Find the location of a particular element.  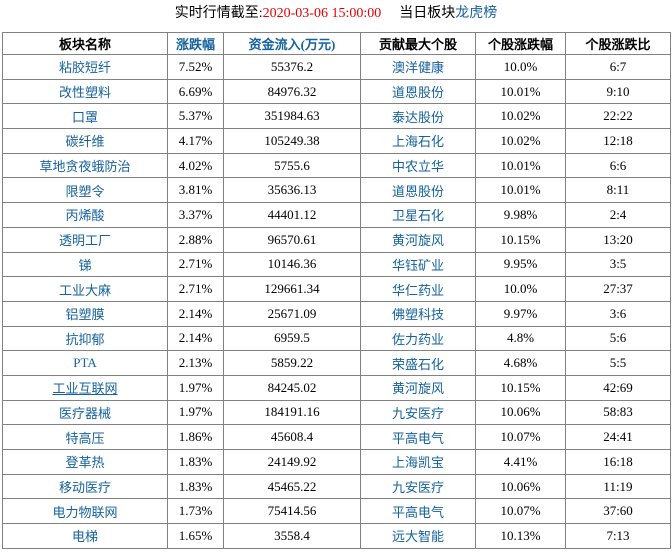

sector-cell: 特高压 is located at coordinates (85, 437).